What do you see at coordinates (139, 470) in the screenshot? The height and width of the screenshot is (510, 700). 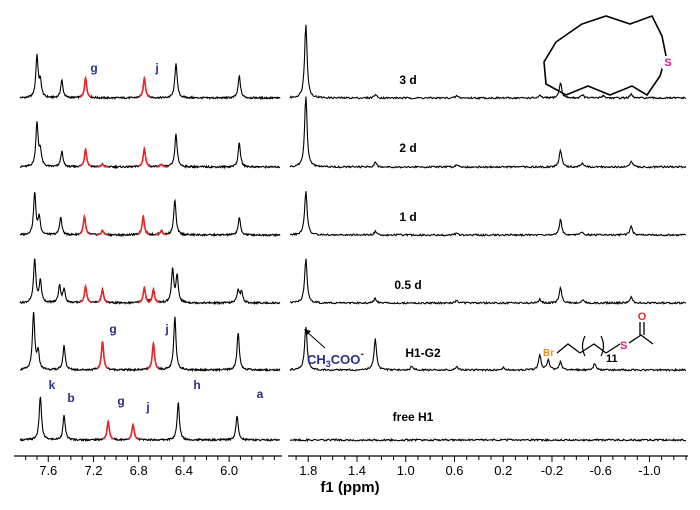 I see `x-tick-label-left-2: 6.8` at bounding box center [139, 470].